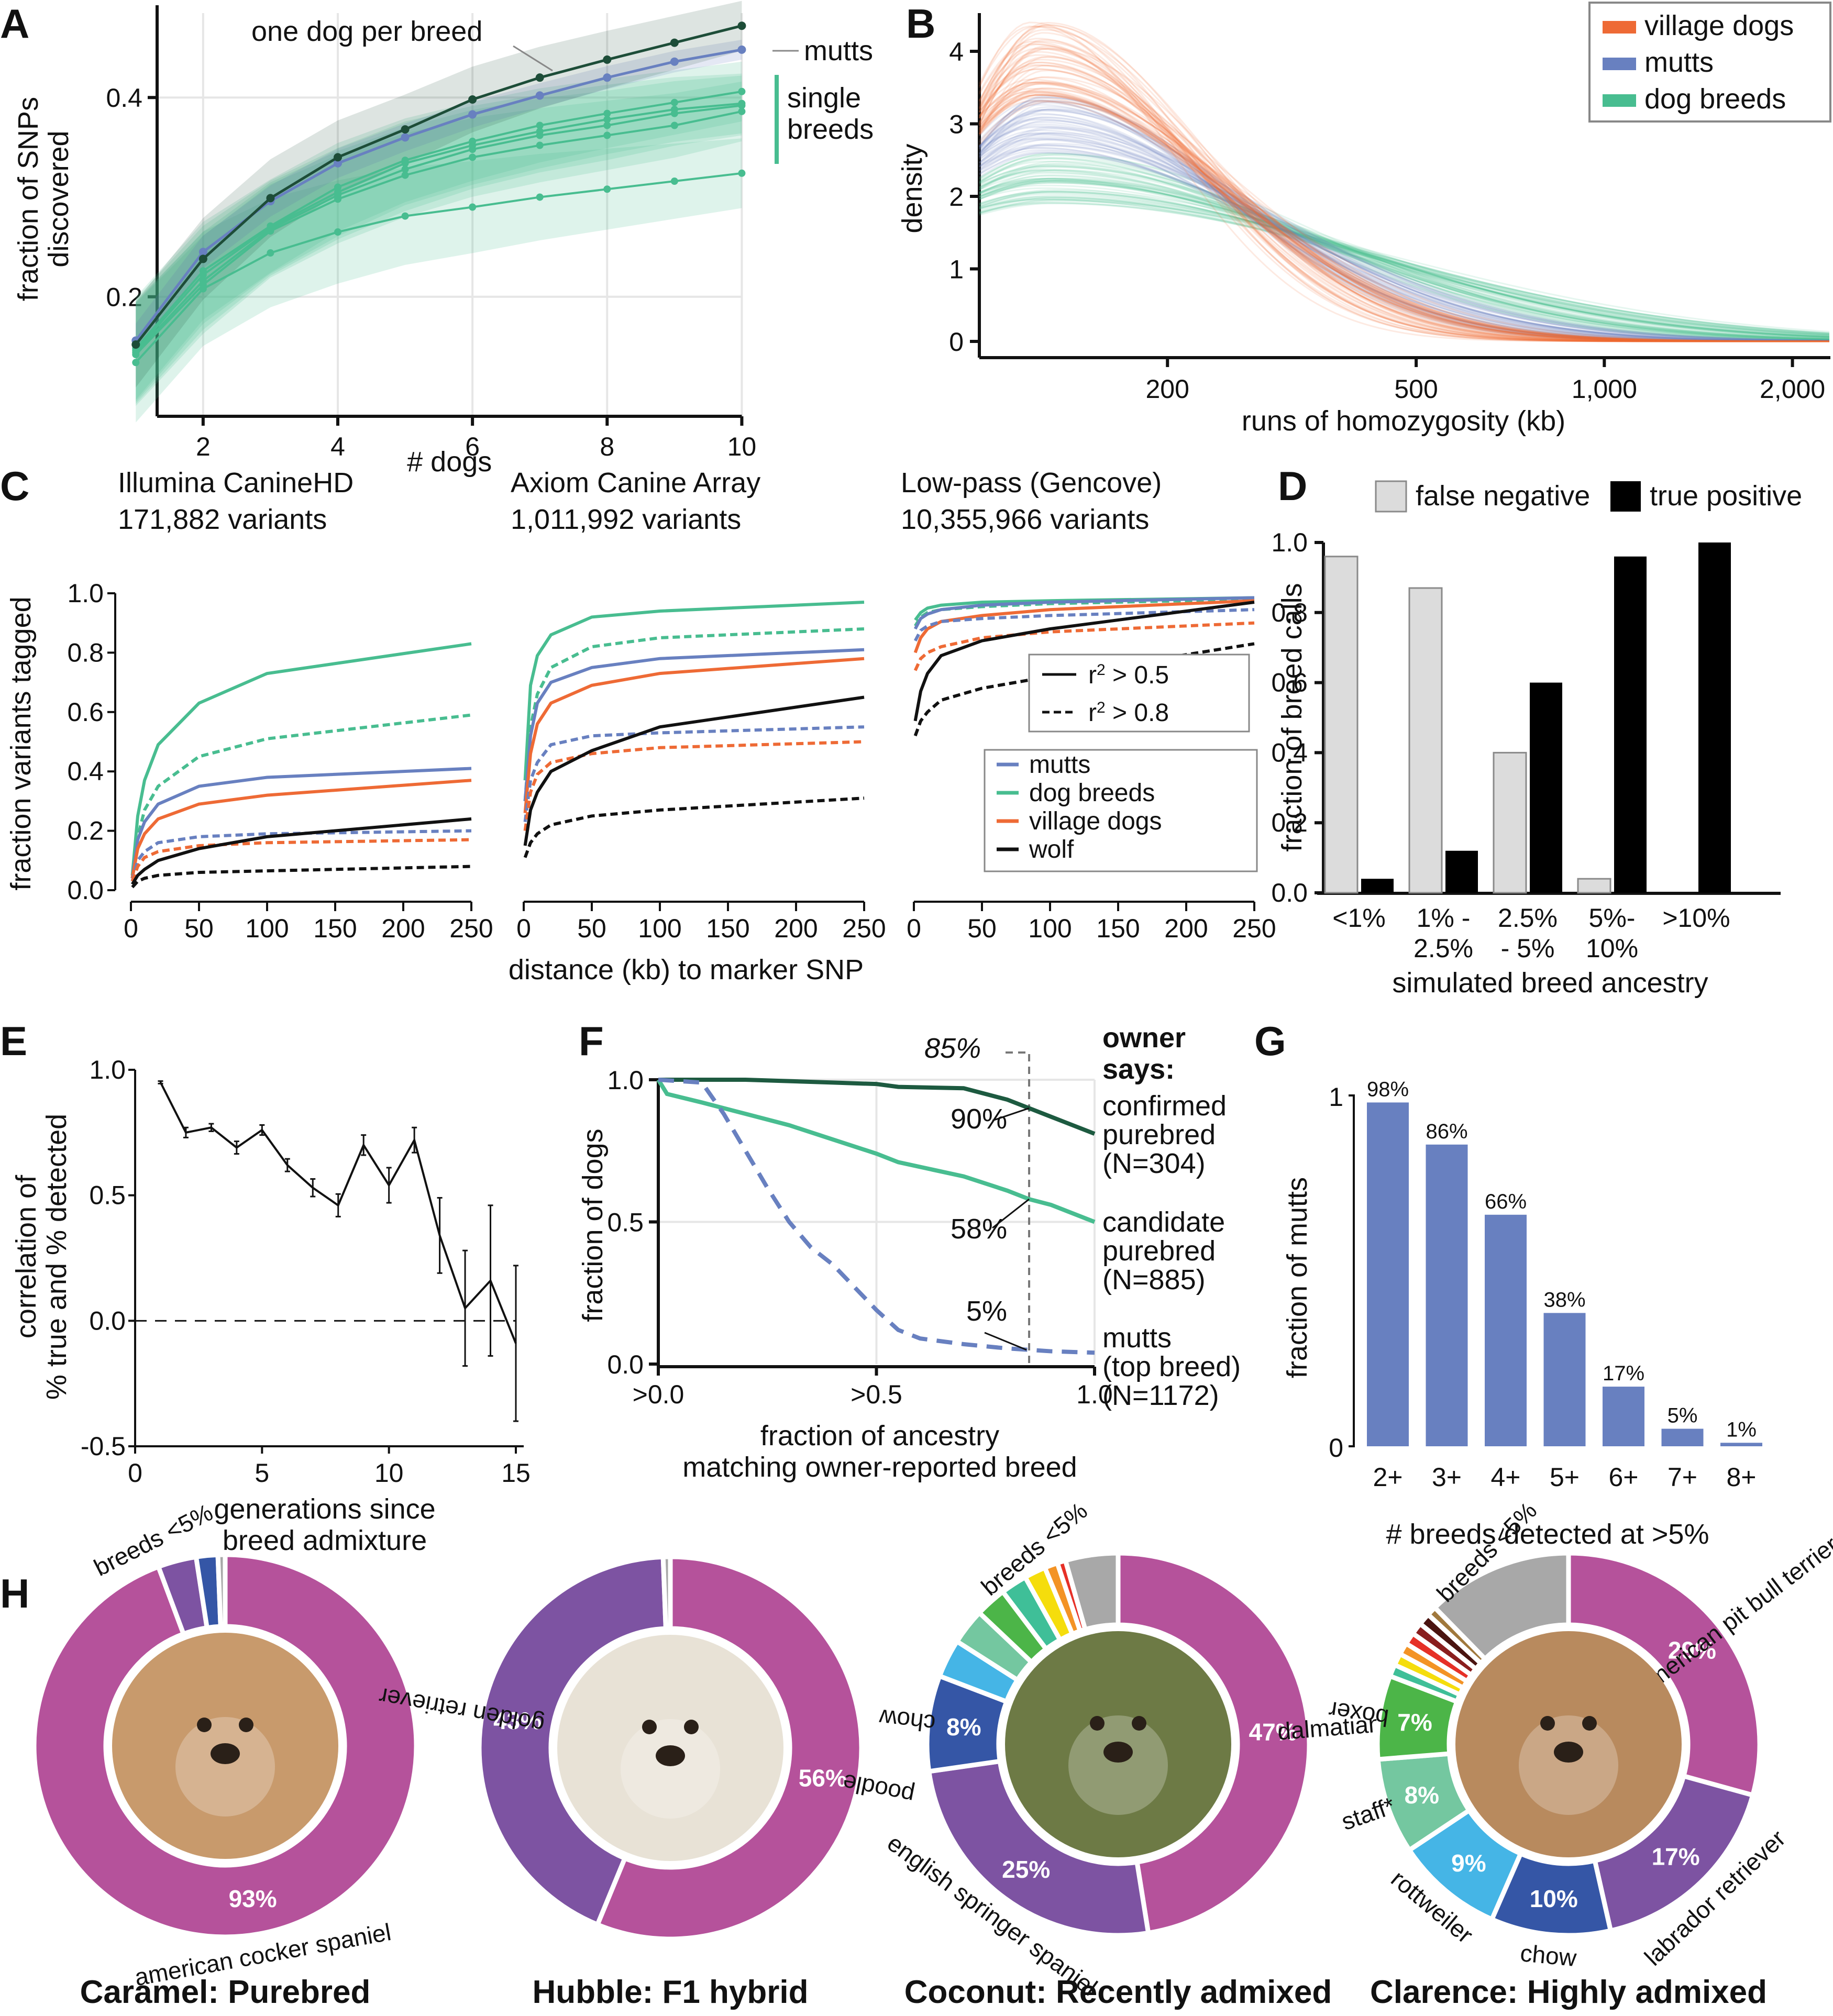  Describe the element at coordinates (1550, 983) in the screenshot. I see `x-axis-label: simulated breed ancestry` at that location.